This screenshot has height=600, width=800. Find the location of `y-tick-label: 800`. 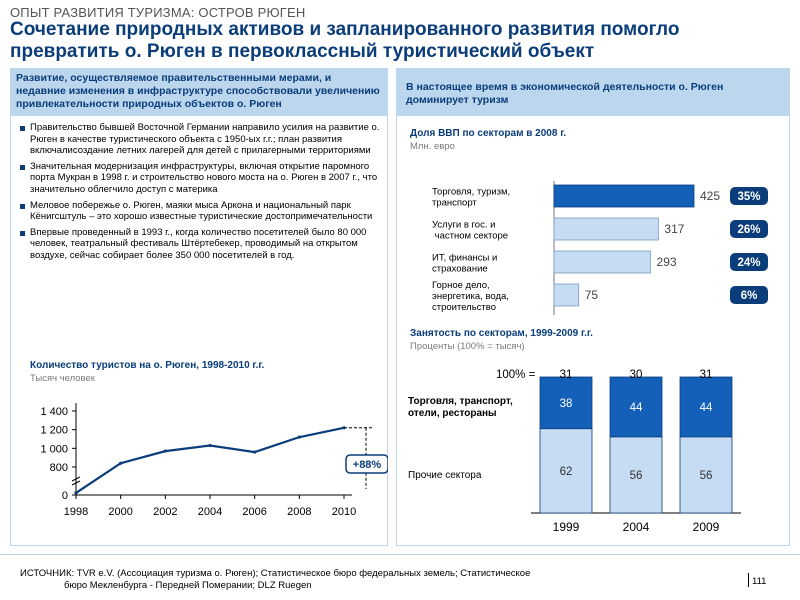

y-tick-label: 800 is located at coordinates (59, 468).